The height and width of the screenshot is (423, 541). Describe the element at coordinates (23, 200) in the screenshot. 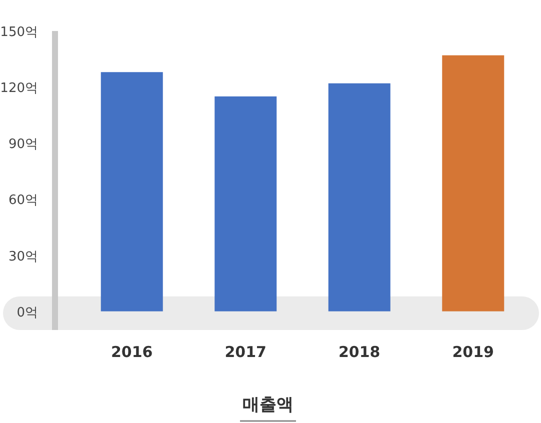

I see `y-tick-label: 60억` at that location.